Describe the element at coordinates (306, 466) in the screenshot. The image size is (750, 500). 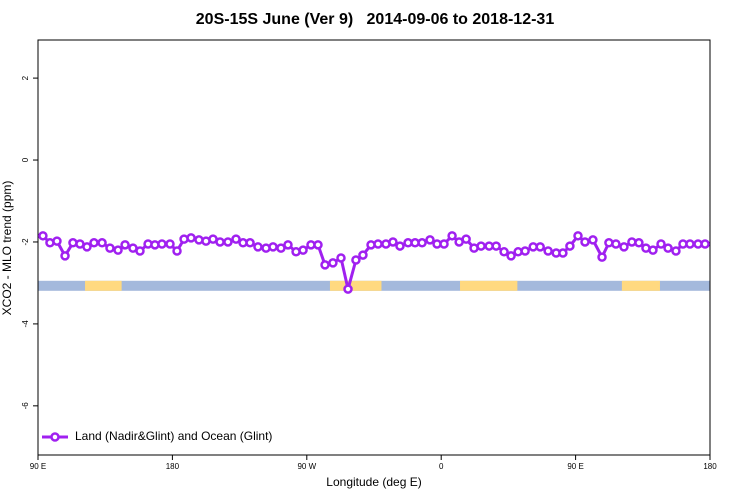
I see `x-tick-label: 90 W` at that location.